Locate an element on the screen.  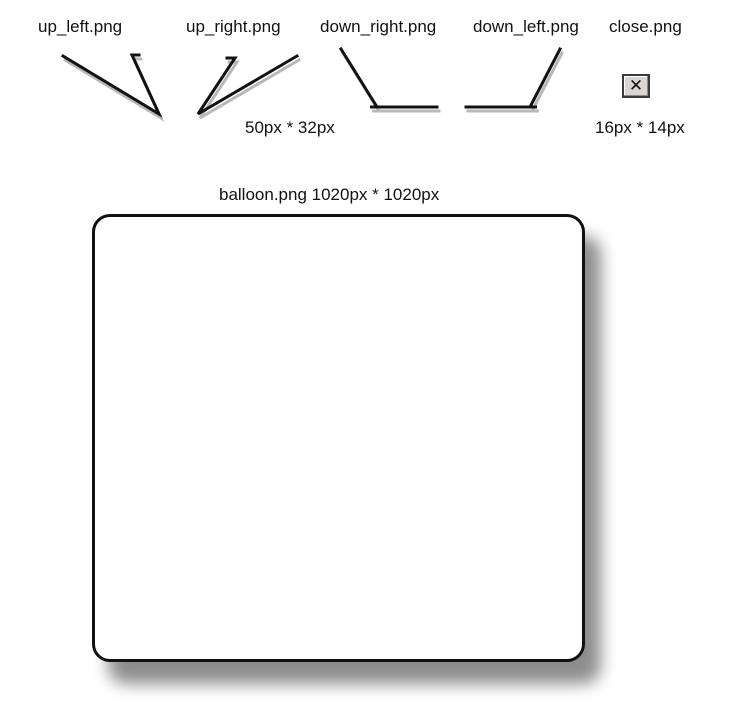
close-icon: ✕ is located at coordinates (636, 86).